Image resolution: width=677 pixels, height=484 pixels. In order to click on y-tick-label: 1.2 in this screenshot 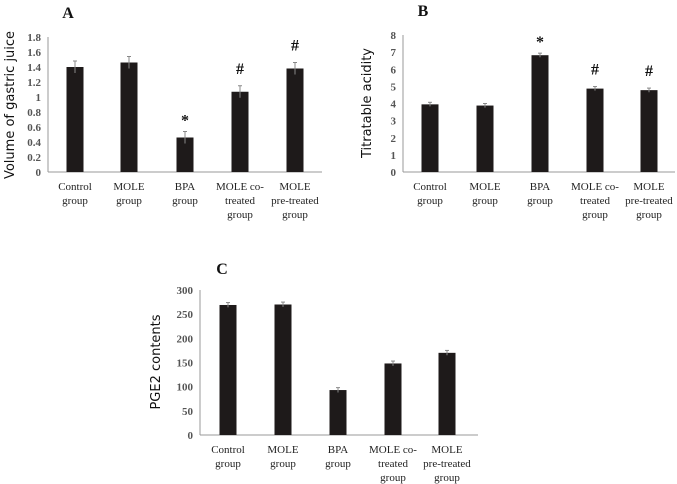, I will do `click(34, 83)`.